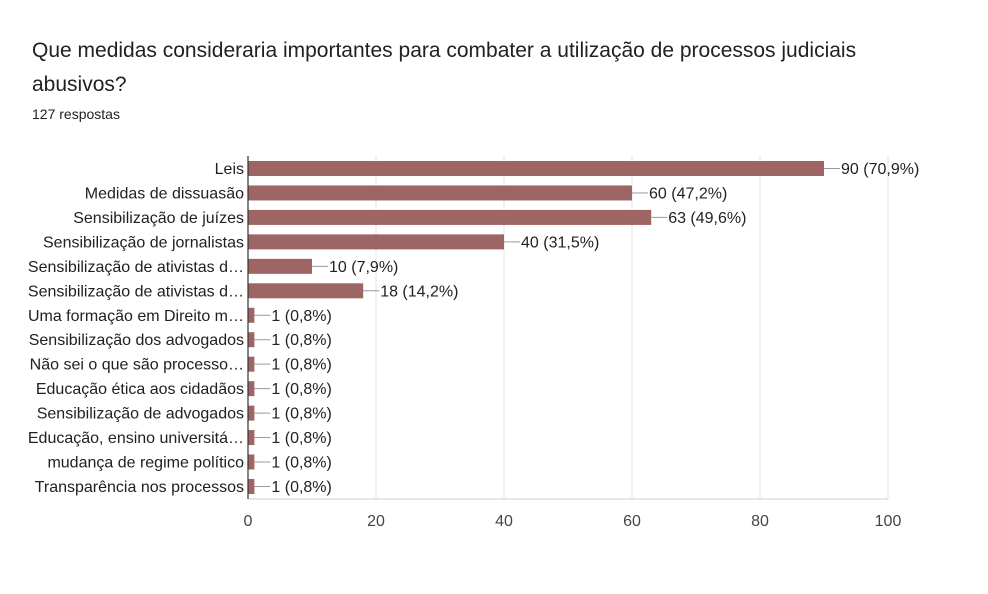 Image resolution: width=988 pixels, height=594 pixels. What do you see at coordinates (632, 521) in the screenshot?
I see `x-tick-label: 60` at bounding box center [632, 521].